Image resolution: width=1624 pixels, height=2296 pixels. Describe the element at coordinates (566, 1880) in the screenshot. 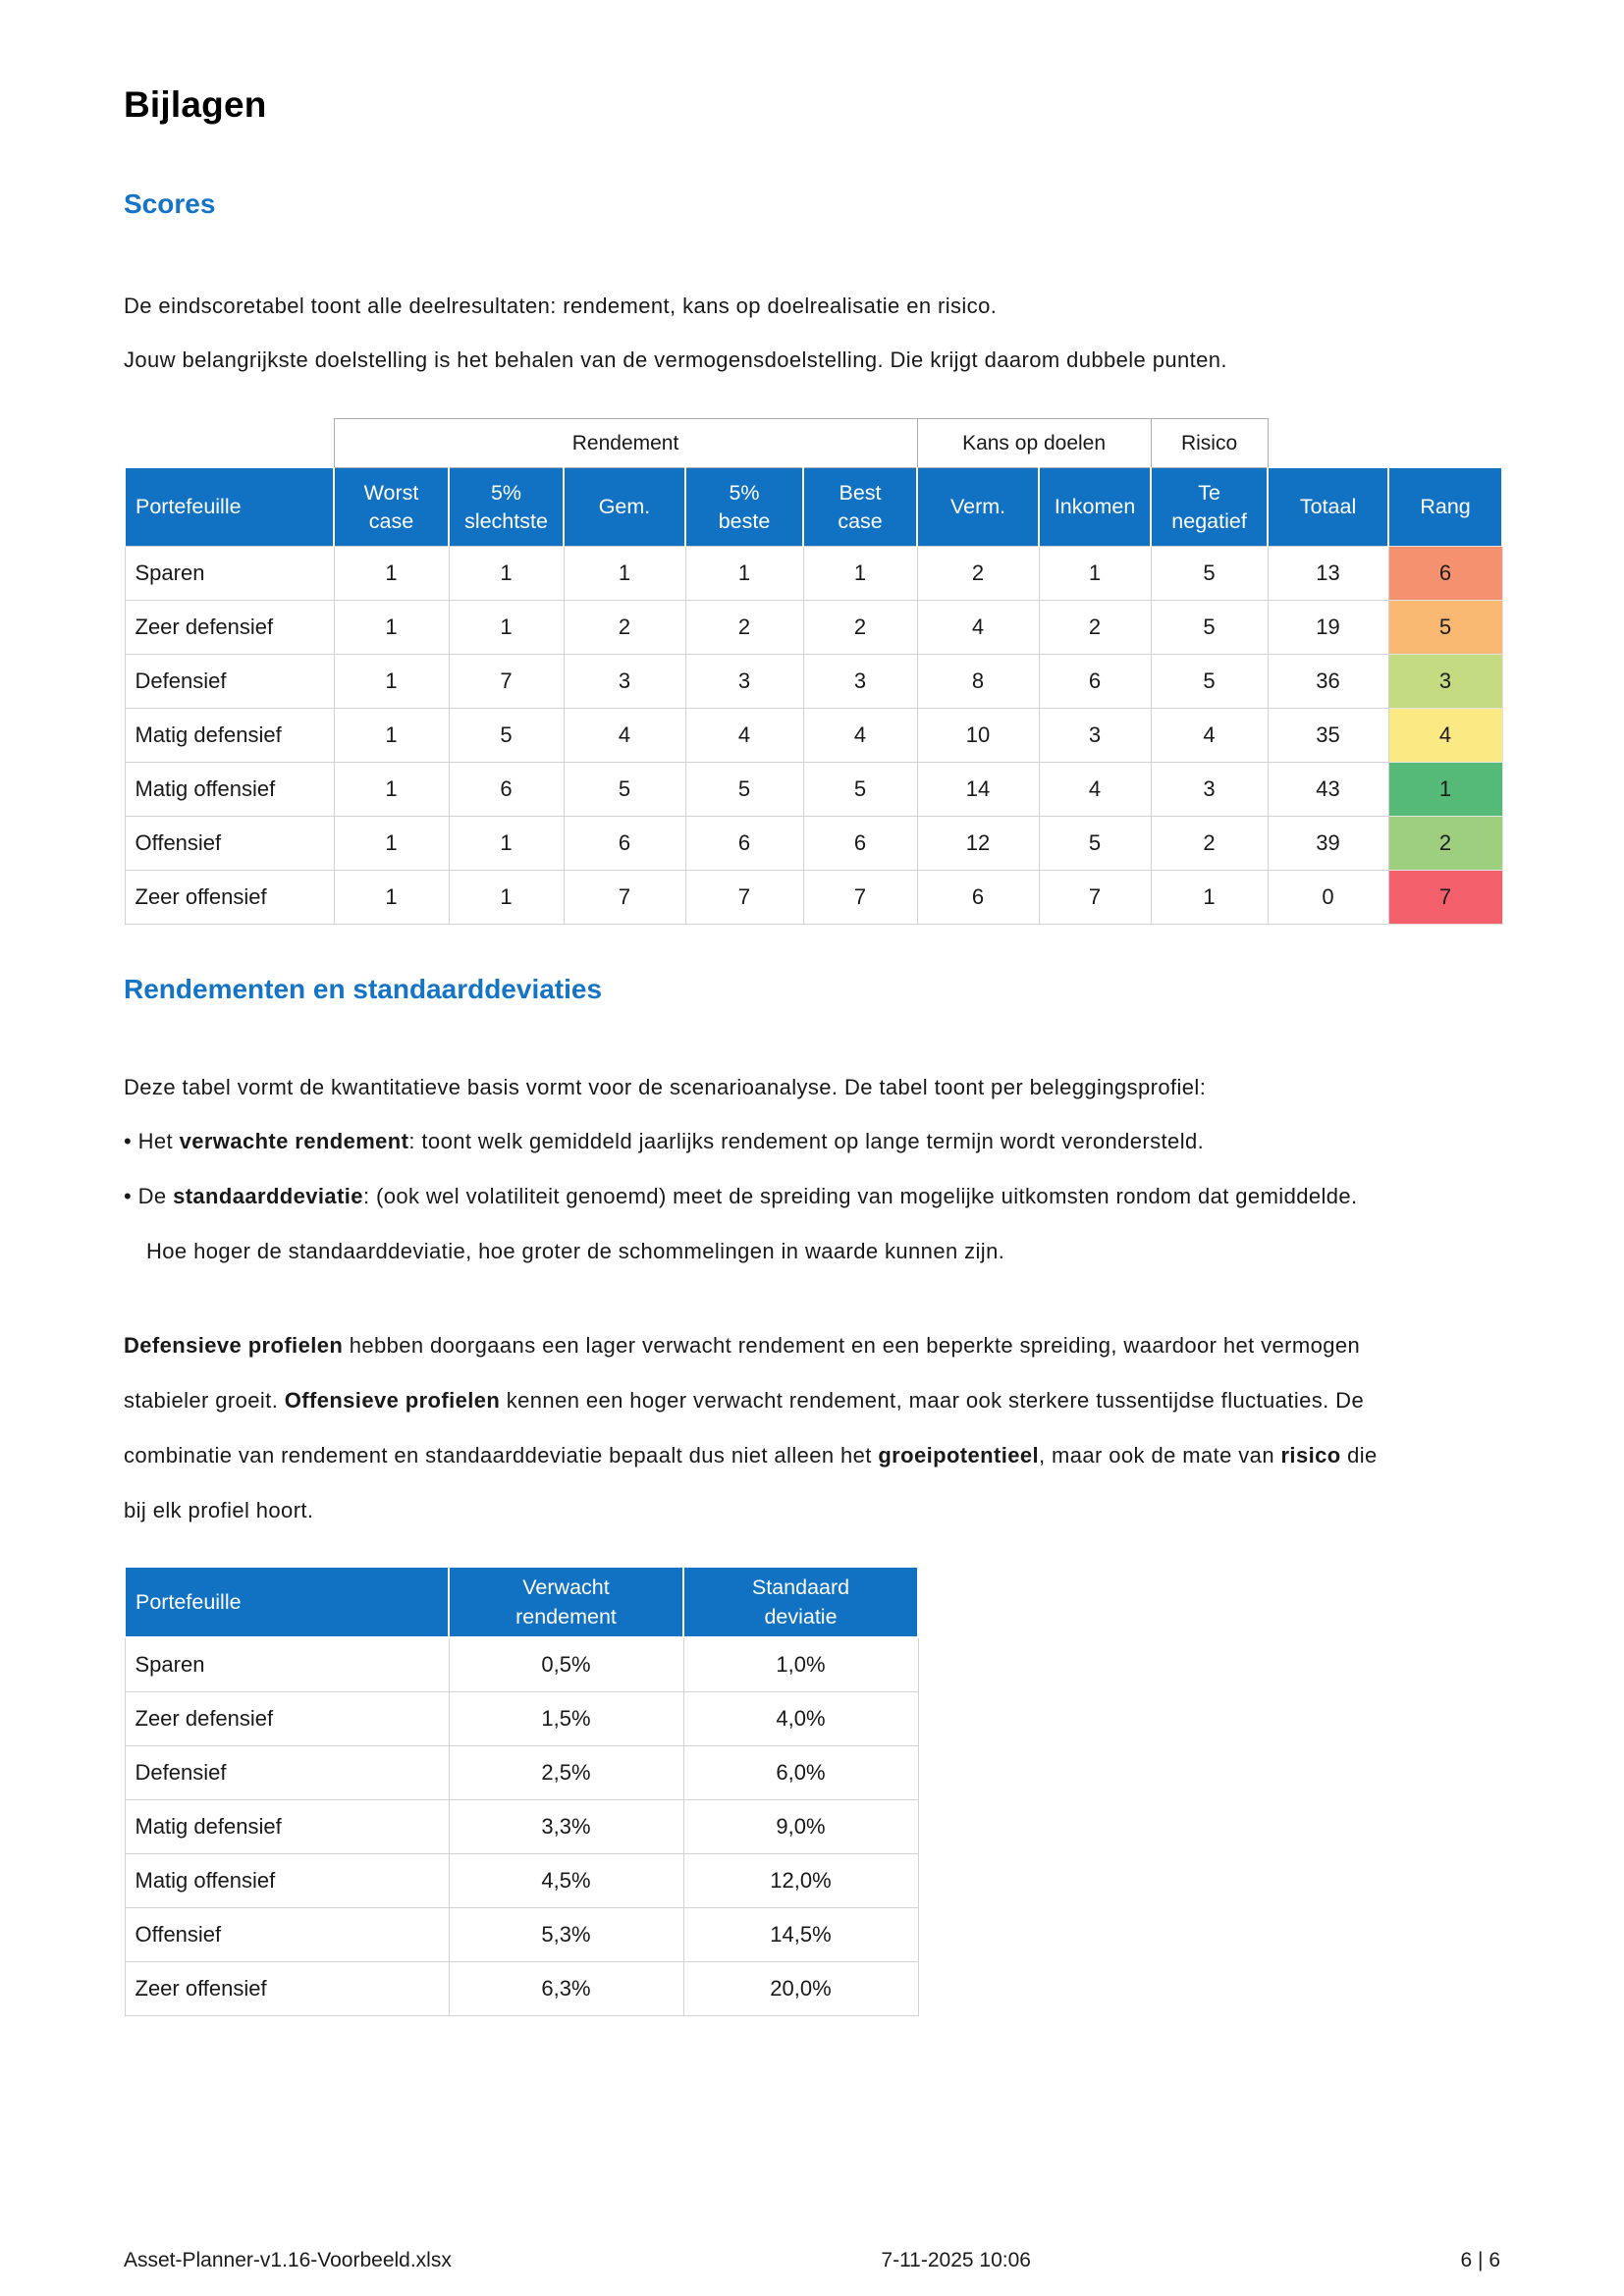

I see `value-cell: 4,5%` at that location.